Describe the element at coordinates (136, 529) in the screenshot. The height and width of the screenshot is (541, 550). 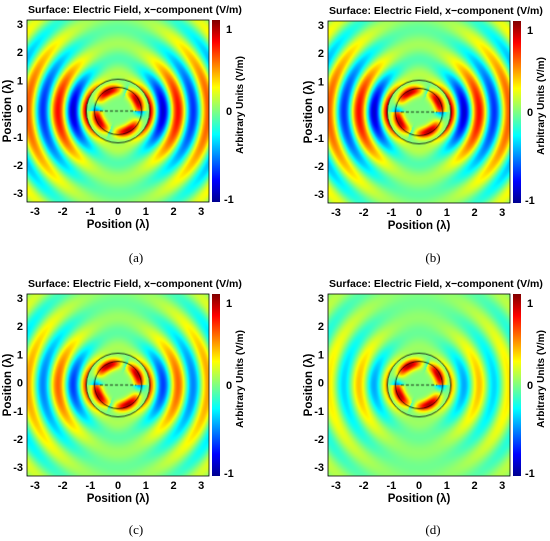
I see `caption: (c)` at that location.